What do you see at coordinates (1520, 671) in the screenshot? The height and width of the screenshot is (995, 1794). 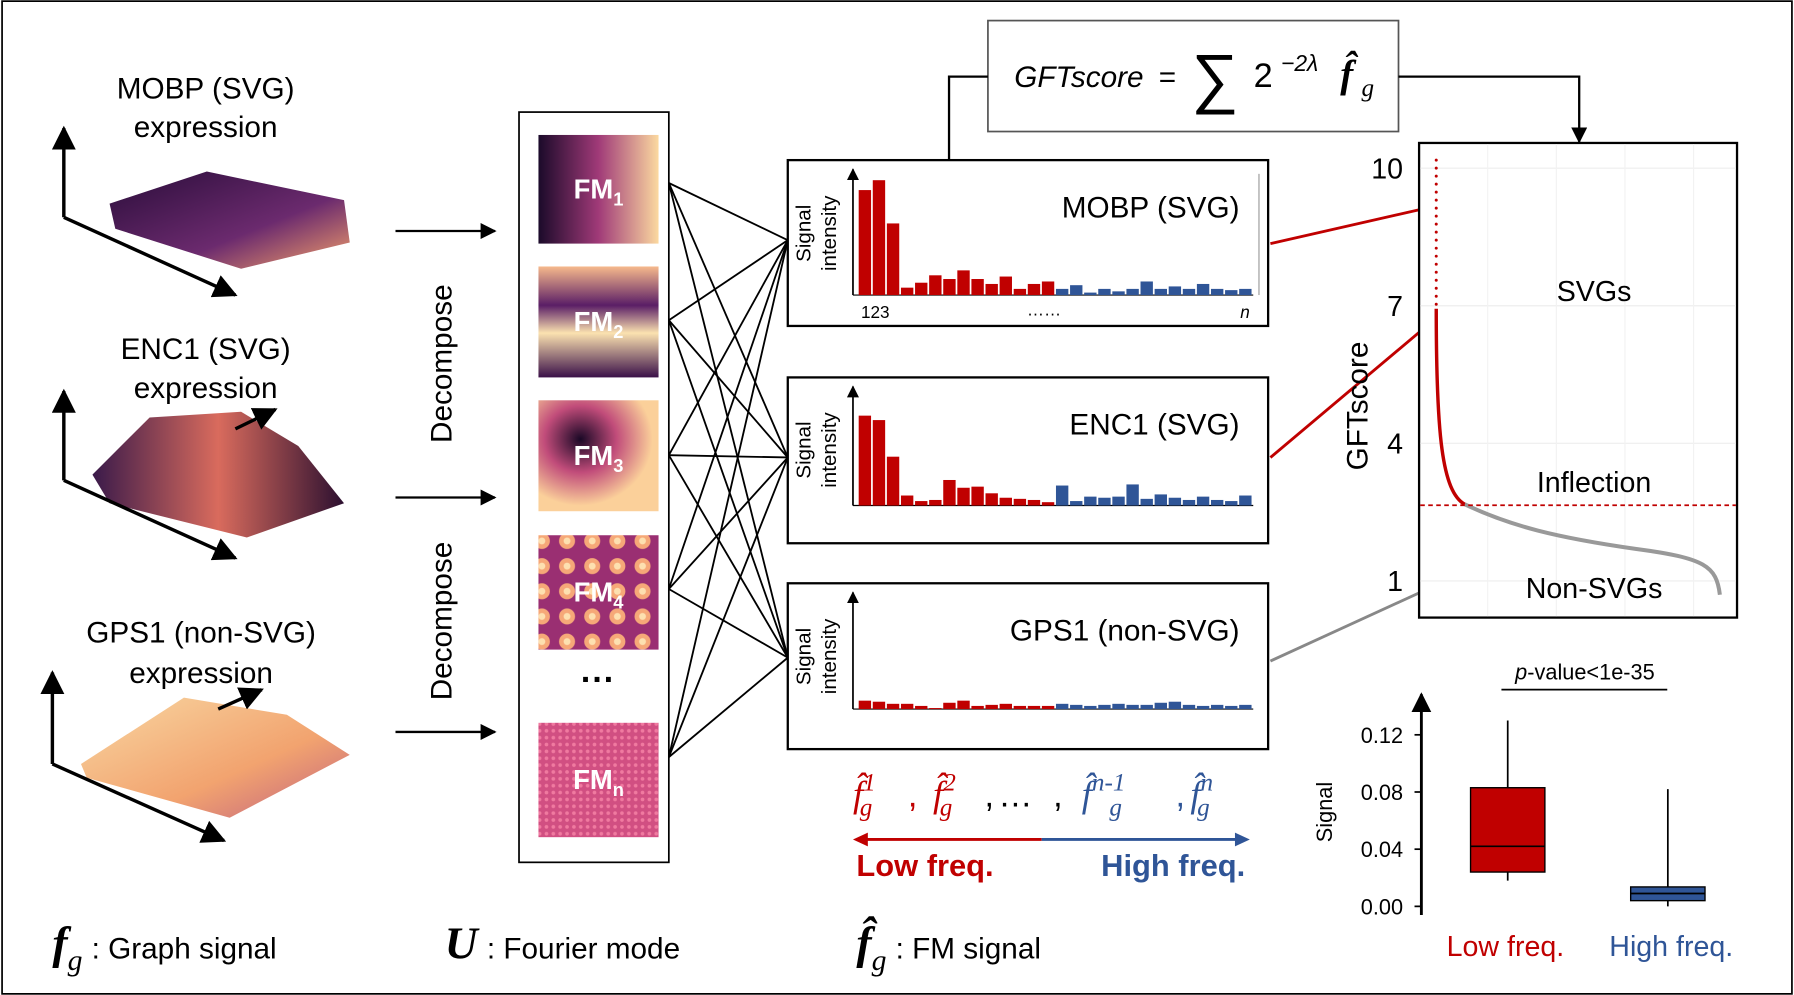 I see `p-italic: p` at bounding box center [1520, 671].